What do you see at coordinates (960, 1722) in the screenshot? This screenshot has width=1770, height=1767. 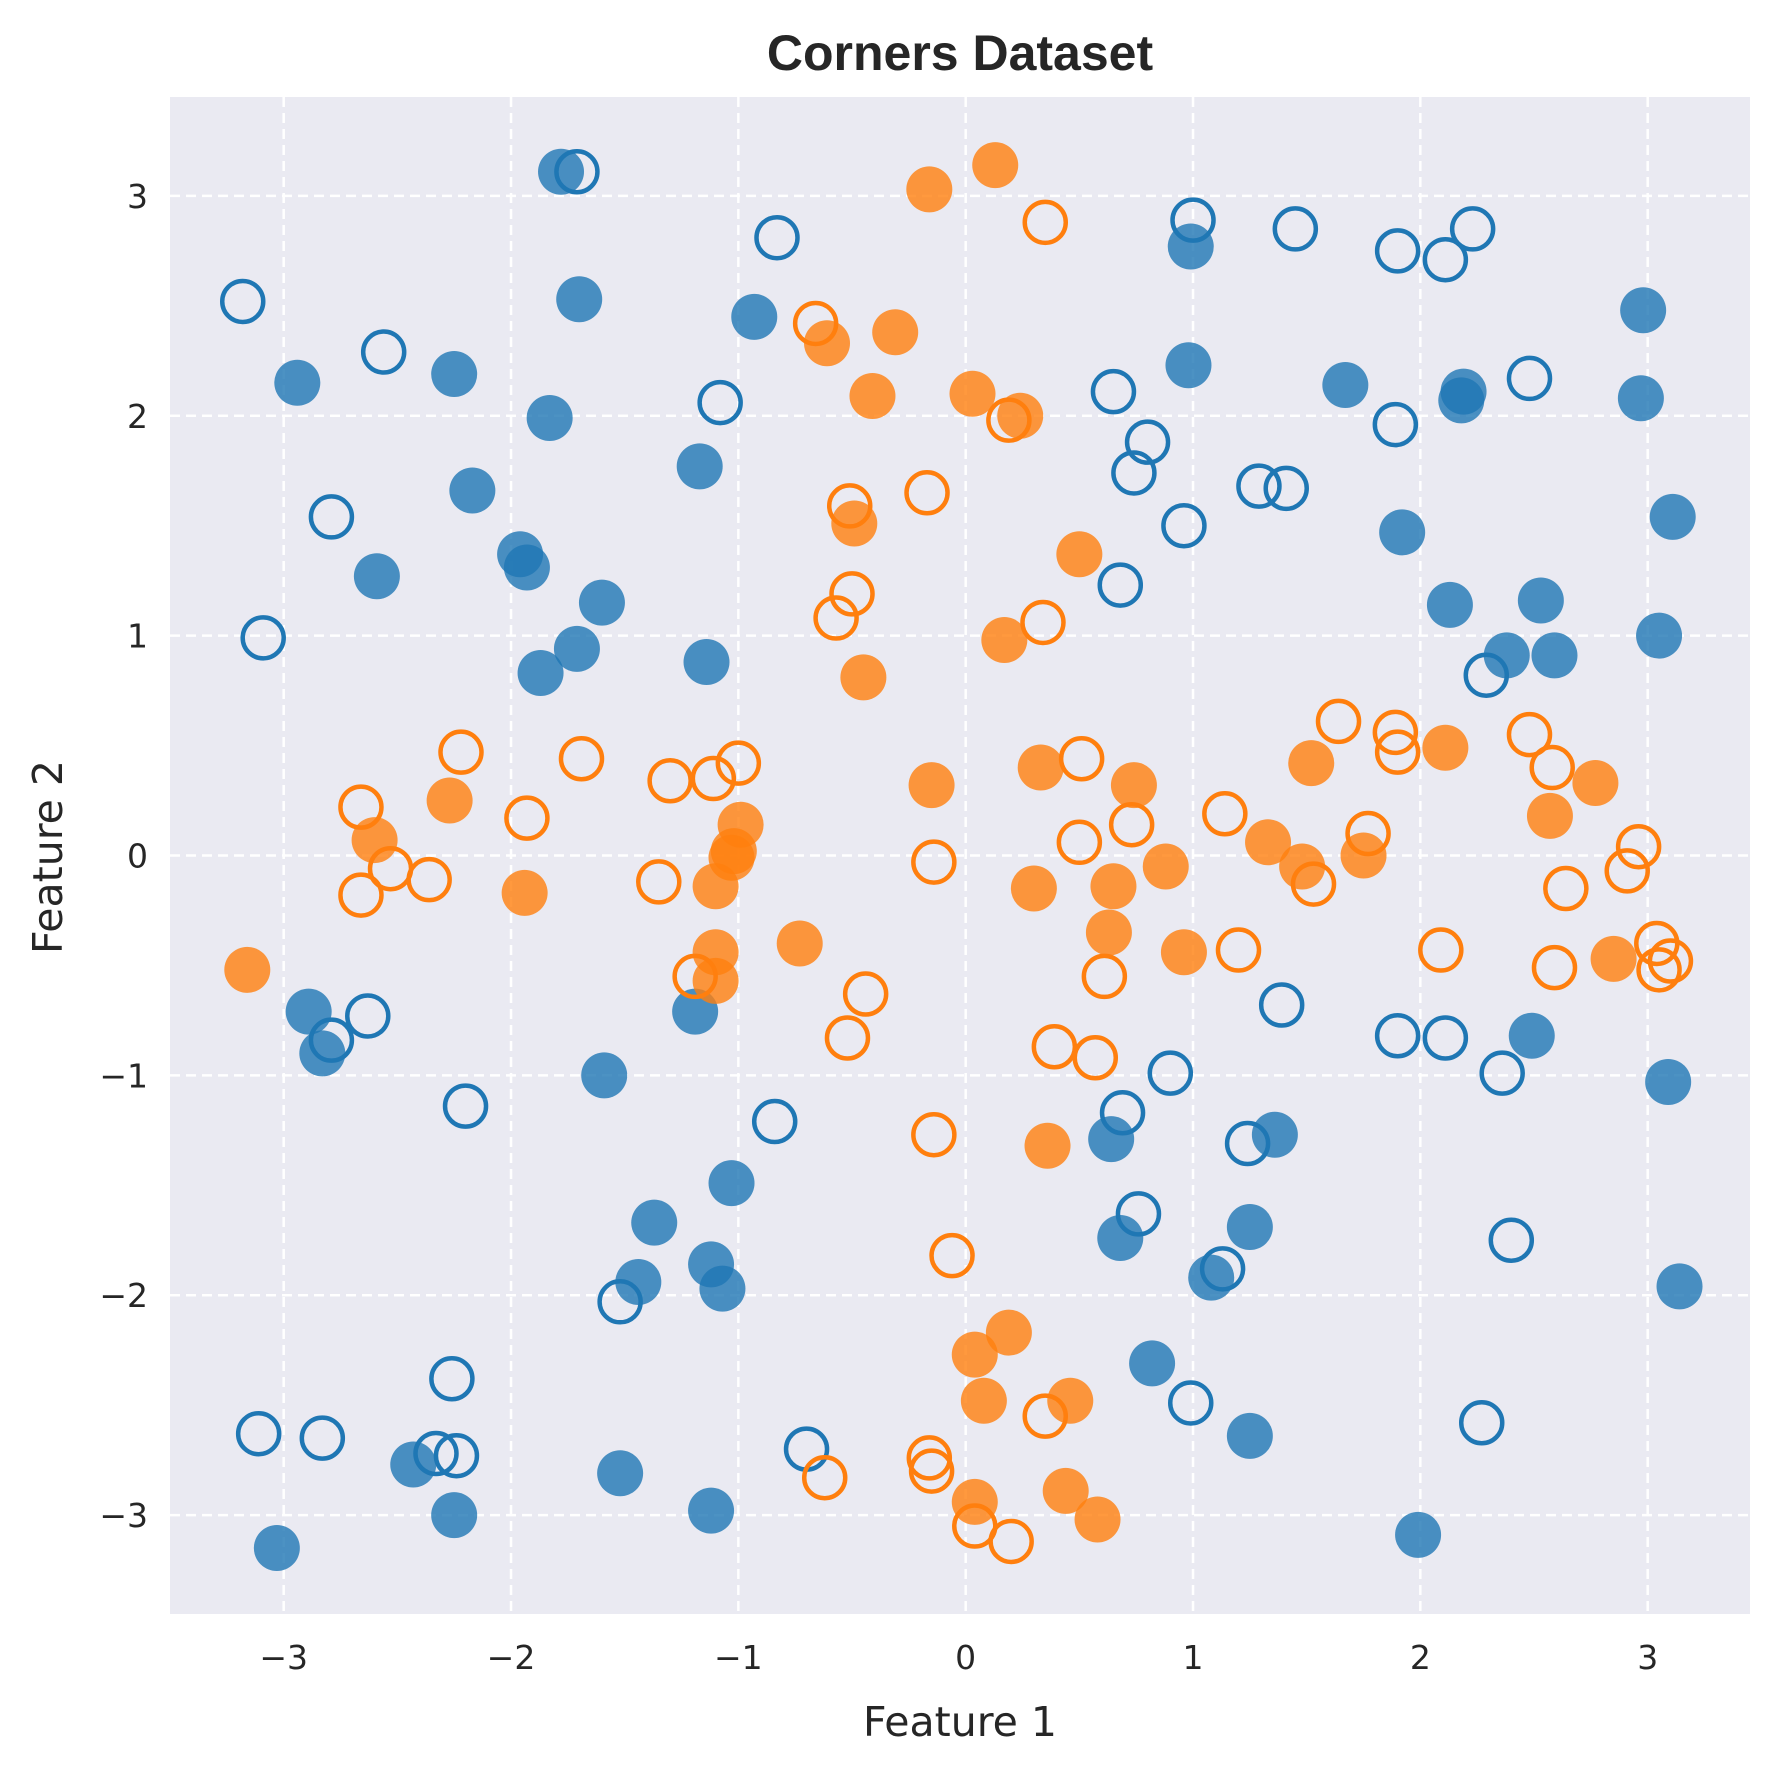 I see `x-axis-label: Feature 1` at bounding box center [960, 1722].